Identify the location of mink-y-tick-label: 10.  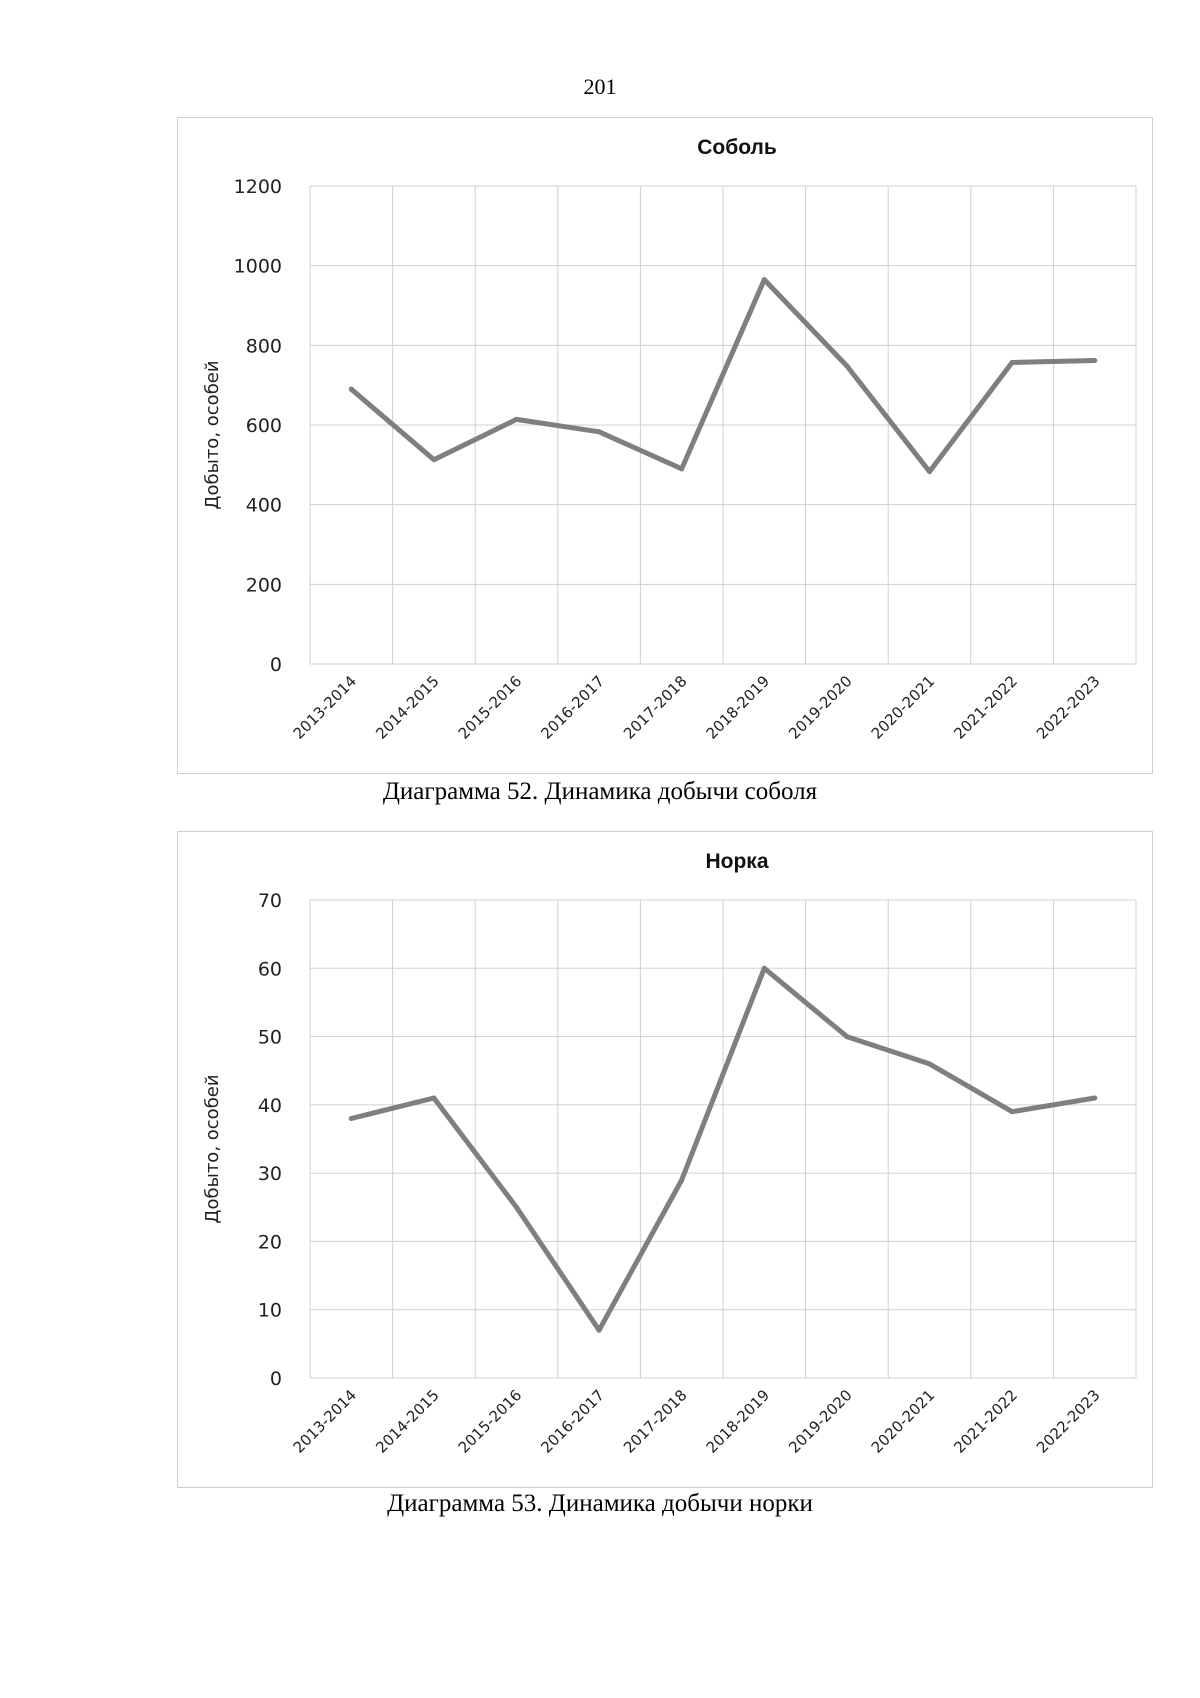
(270, 1311).